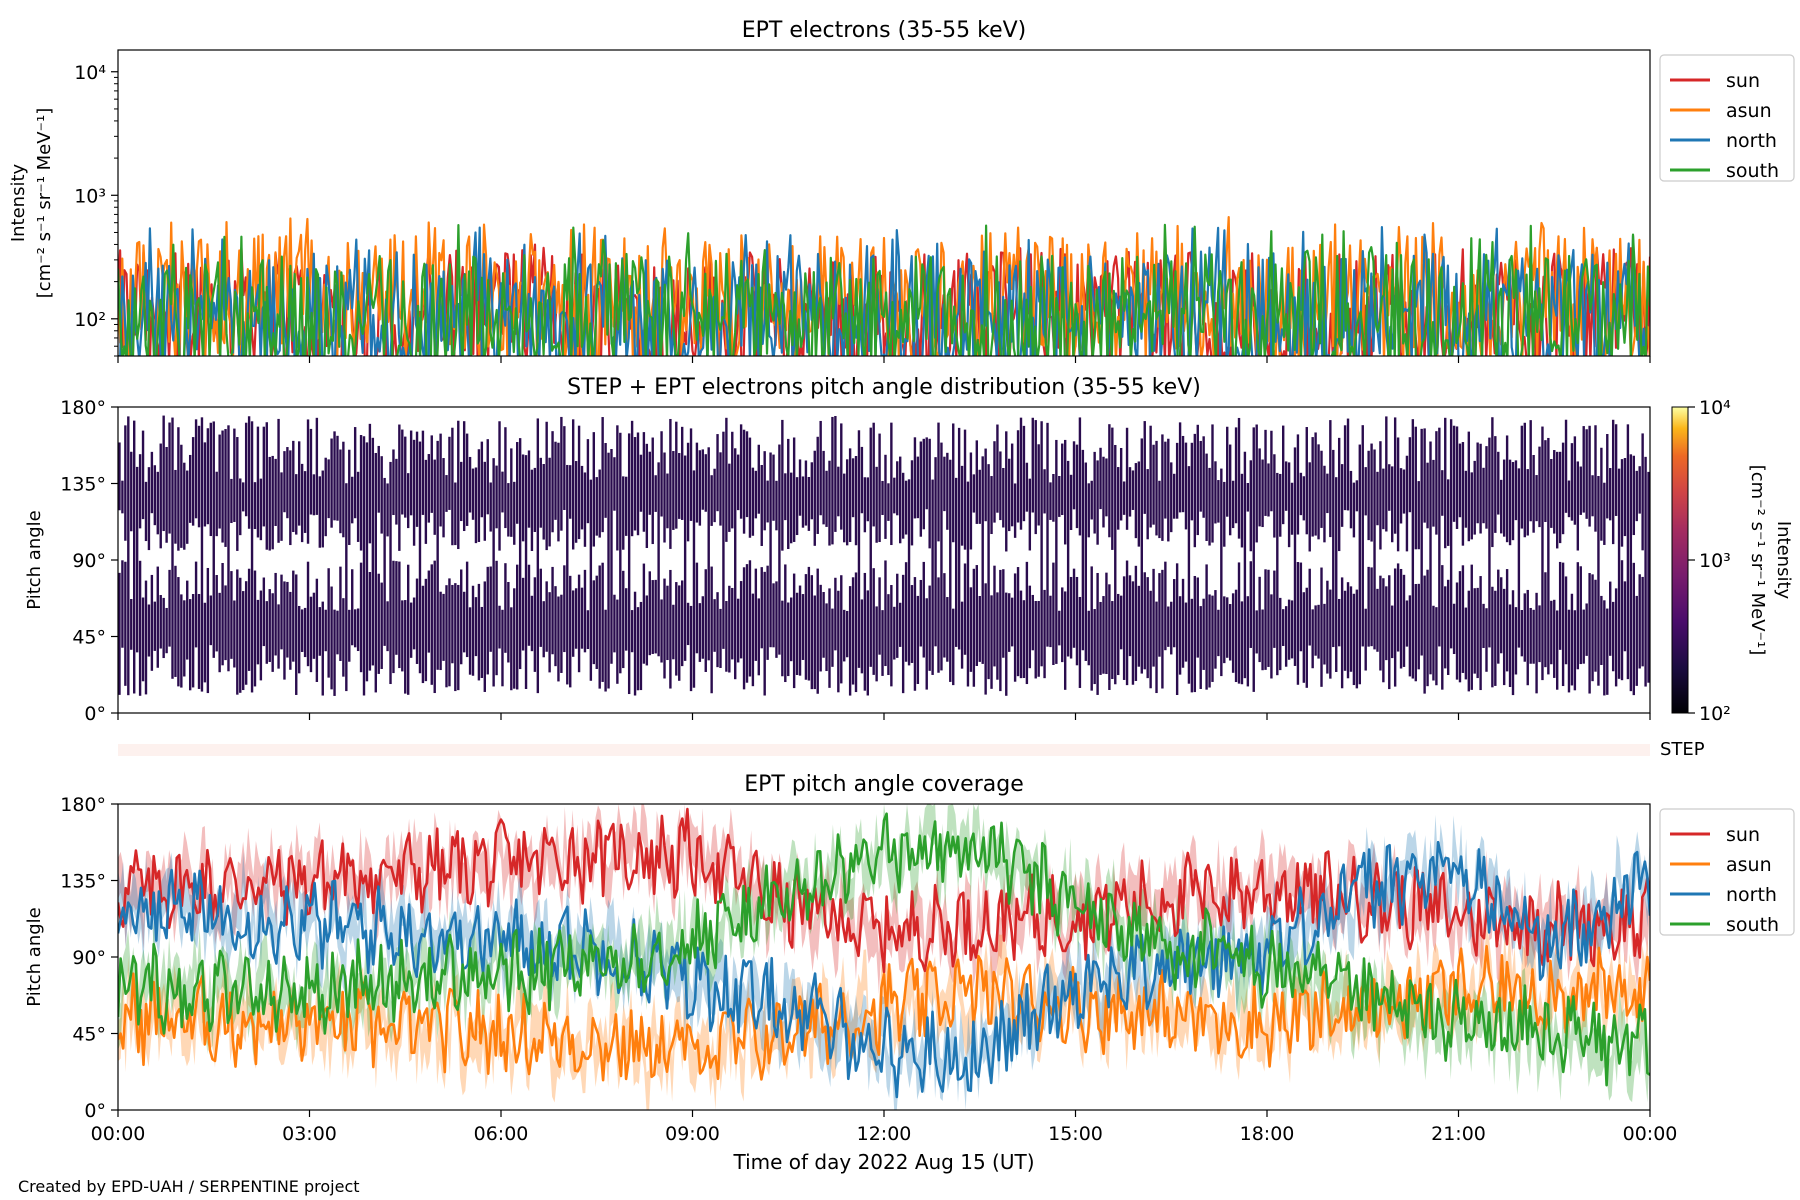  I want to click on legend-label-sun: sun, so click(1743, 835).